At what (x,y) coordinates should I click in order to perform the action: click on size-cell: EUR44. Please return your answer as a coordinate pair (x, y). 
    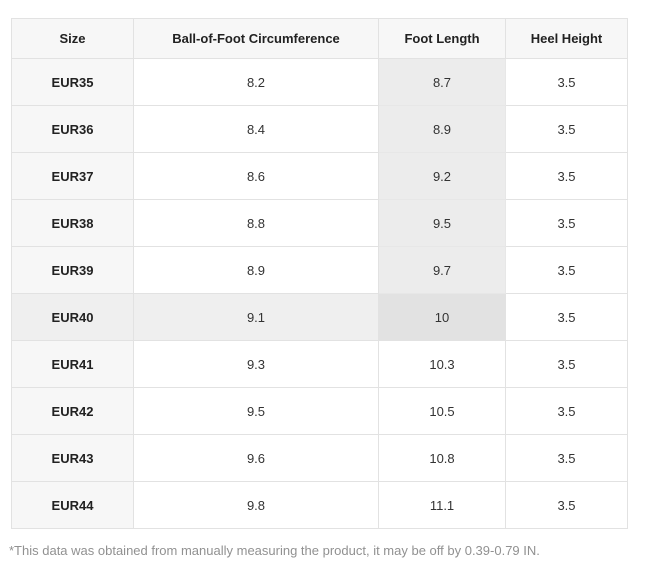
    Looking at the image, I should click on (72, 505).